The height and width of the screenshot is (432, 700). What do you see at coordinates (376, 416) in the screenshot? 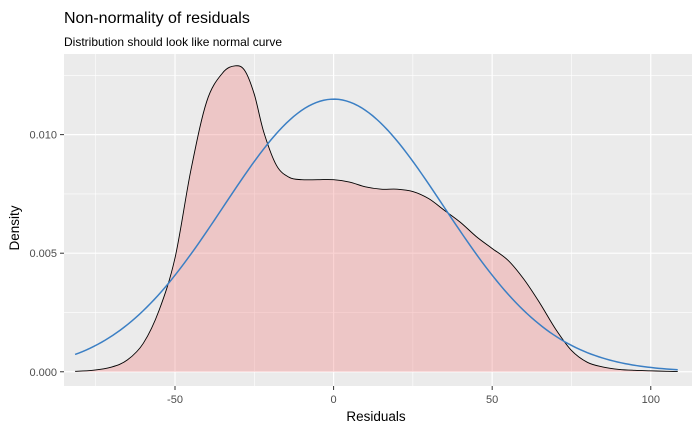
I see `x-axis-title: Residuals` at bounding box center [376, 416].